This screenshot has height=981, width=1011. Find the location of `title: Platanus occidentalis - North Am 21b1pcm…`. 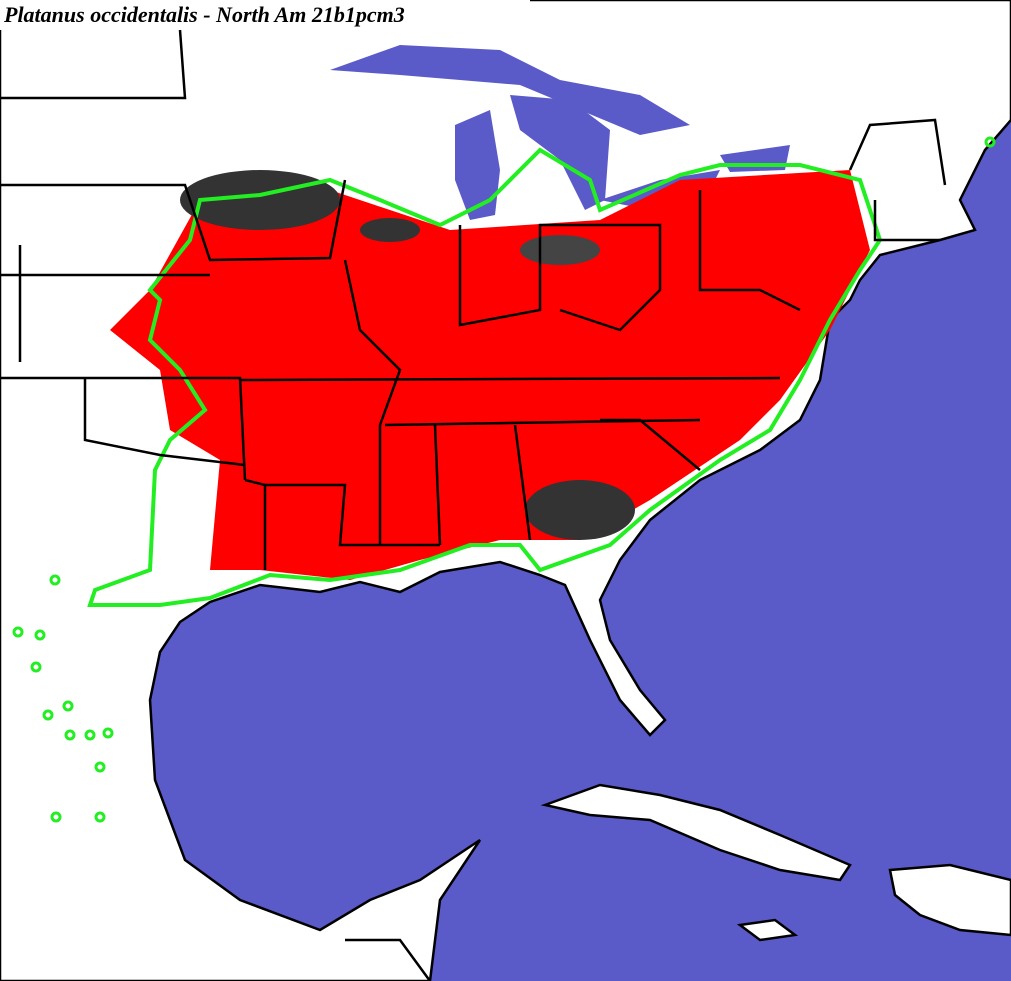

title: Platanus occidentalis - North Am 21b1pcm… is located at coordinates (204, 14).